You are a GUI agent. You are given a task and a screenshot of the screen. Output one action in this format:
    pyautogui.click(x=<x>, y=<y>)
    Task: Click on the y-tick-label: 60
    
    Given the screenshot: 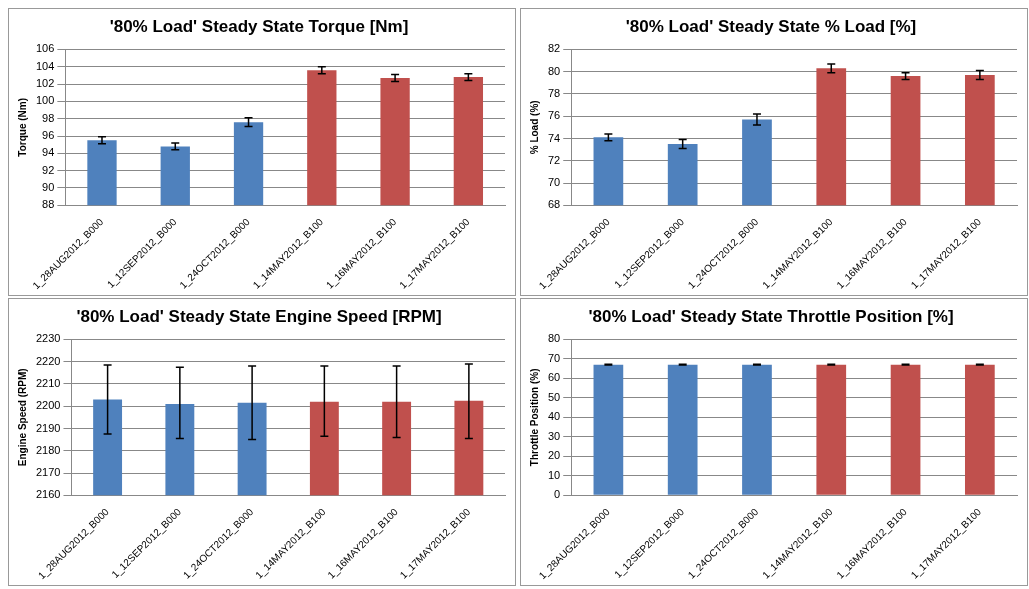 What is the action you would take?
    pyautogui.click(x=554, y=377)
    